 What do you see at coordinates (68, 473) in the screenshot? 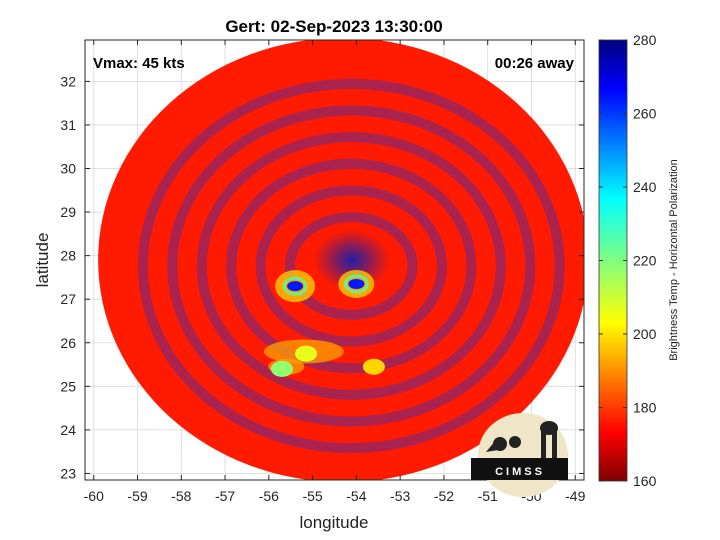
I see `y-tick-label: 23` at bounding box center [68, 473].